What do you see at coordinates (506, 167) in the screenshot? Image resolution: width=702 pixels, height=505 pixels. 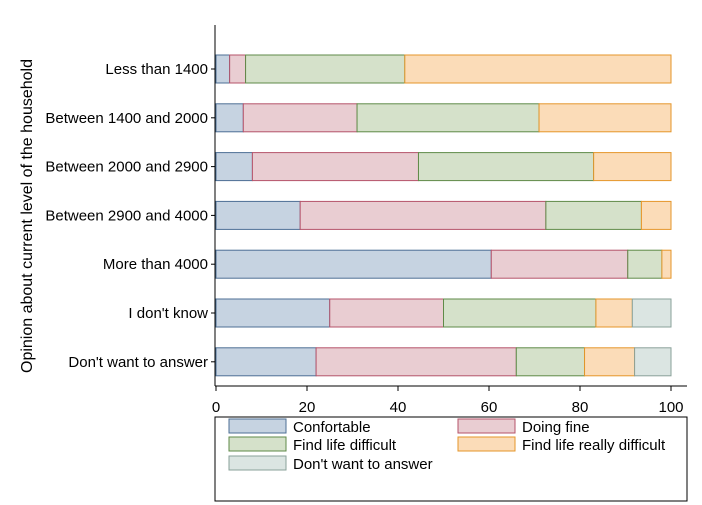 I see `bar-between-2000-and-2900-find-life-difficult` at bounding box center [506, 167].